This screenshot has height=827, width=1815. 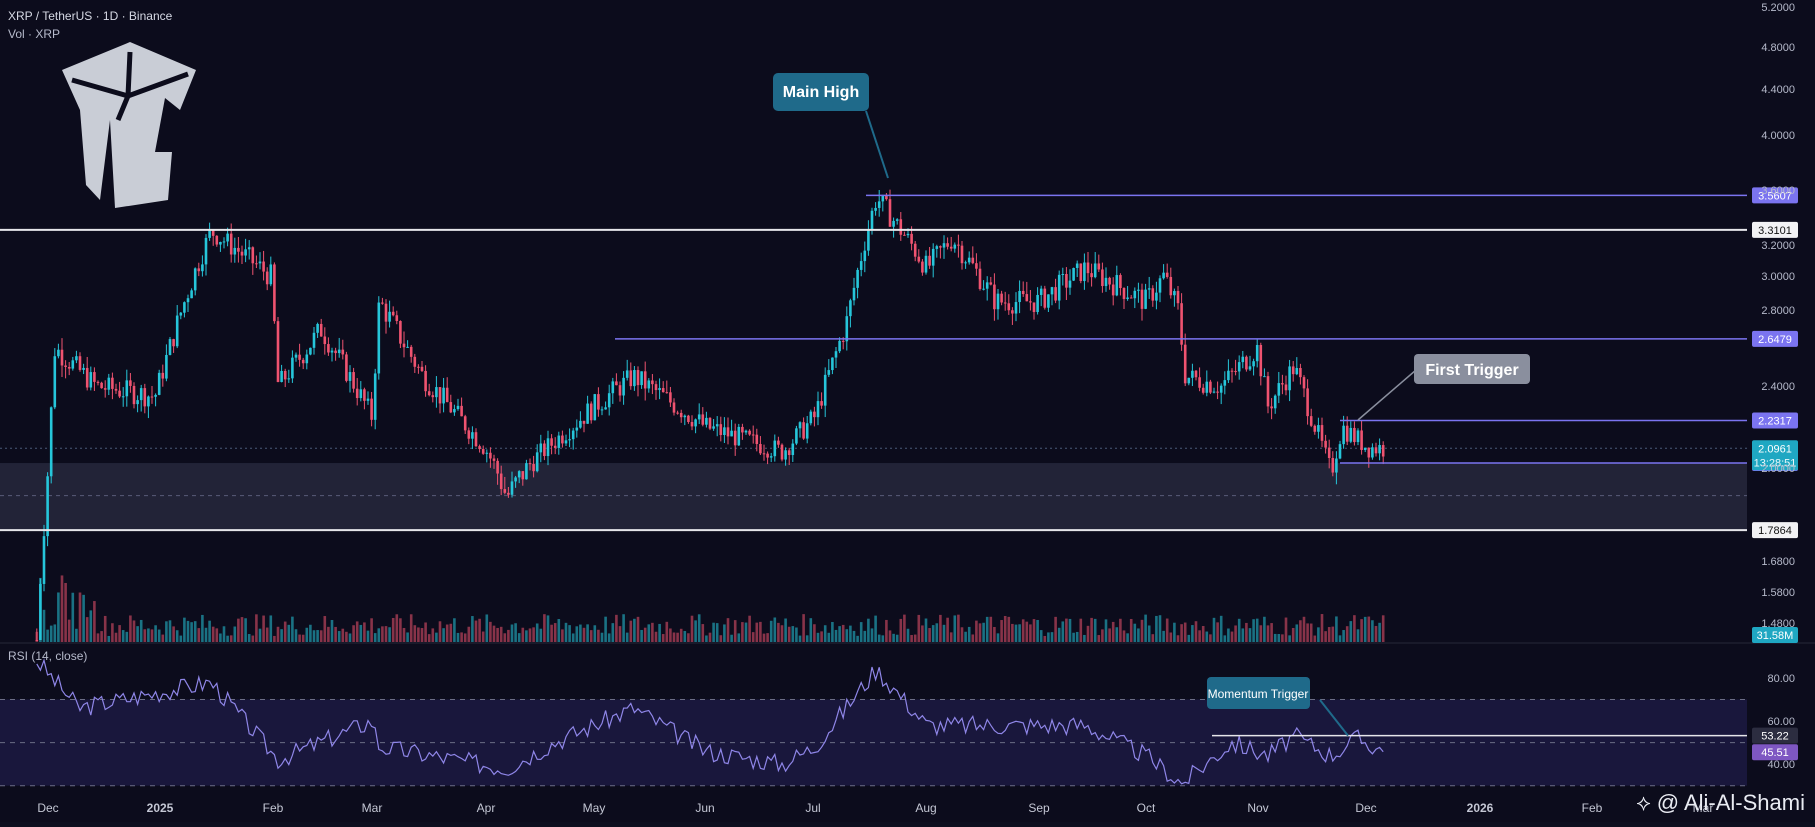 I want to click on time-tick-label: Mar, so click(x=1703, y=808).